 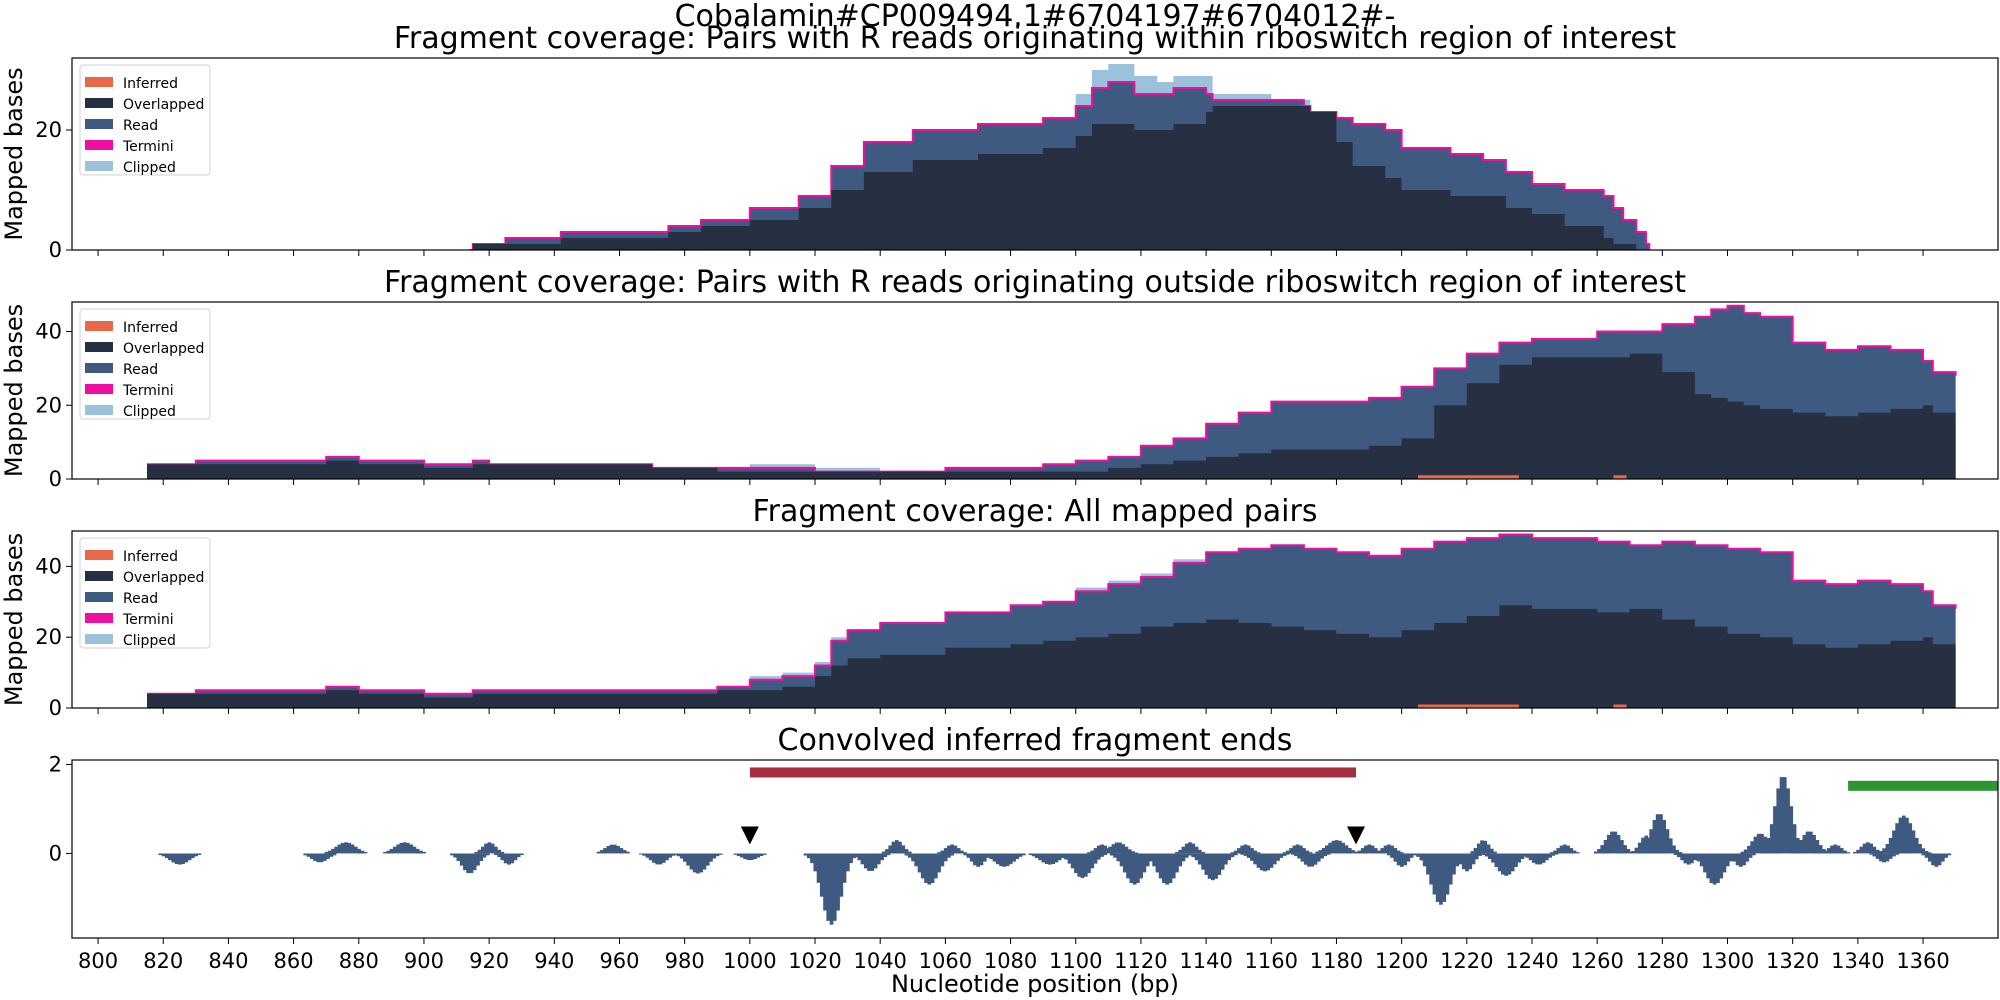 I want to click on y-axis-label: Mapped bases, so click(x=14, y=619).